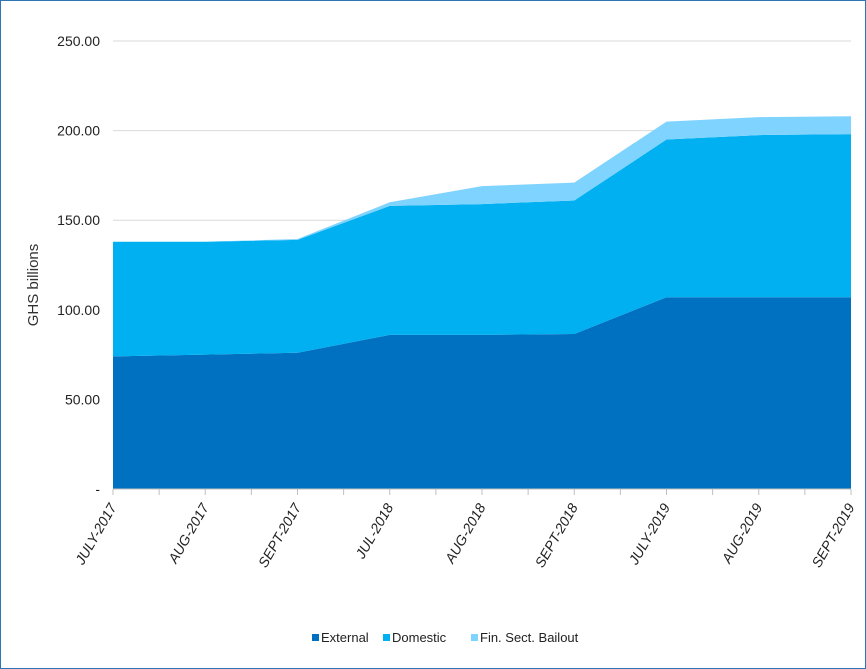 Image resolution: width=866 pixels, height=669 pixels. I want to click on x-tick-label: SEPT-2017, so click(280, 534).